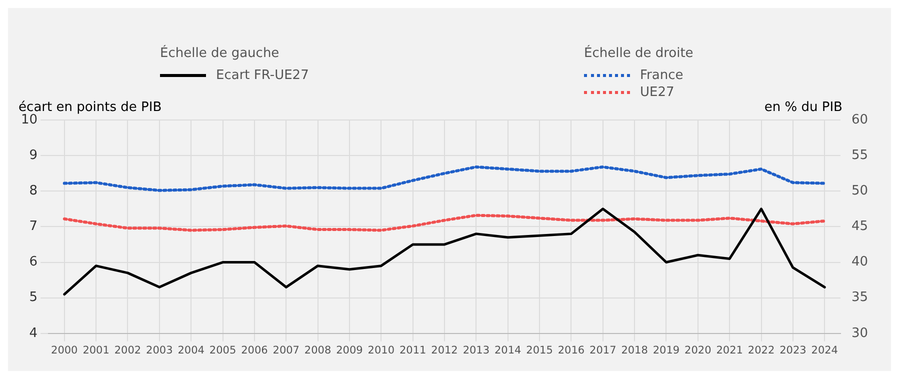 The width and height of the screenshot is (899, 379). What do you see at coordinates (33, 155) in the screenshot?
I see `y-tick-label: 9` at bounding box center [33, 155].